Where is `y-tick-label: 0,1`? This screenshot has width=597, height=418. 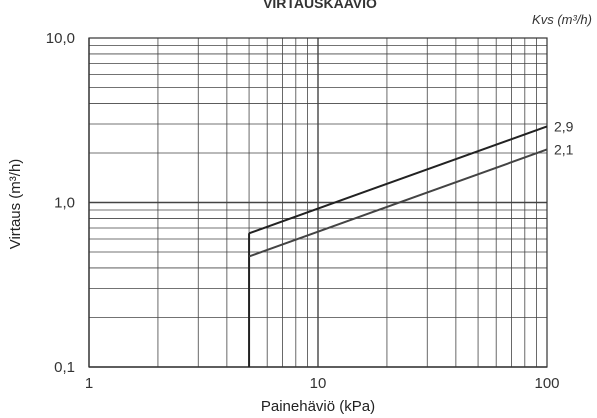
y-tick-label: 0,1 is located at coordinates (64, 367).